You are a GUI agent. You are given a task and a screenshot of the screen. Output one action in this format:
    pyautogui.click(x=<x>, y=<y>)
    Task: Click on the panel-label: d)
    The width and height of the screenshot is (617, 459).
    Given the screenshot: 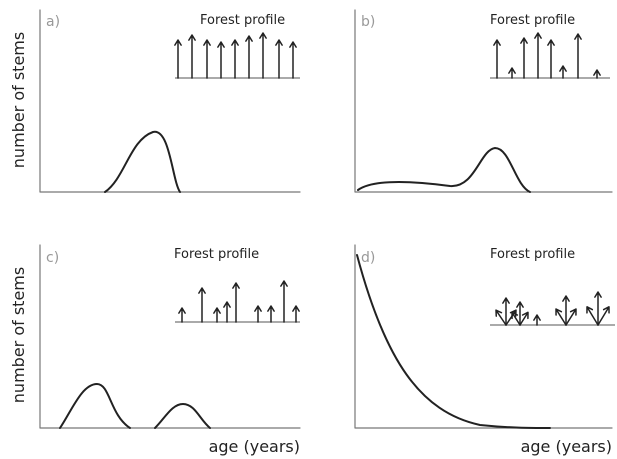 What is the action you would take?
    pyautogui.click(x=368, y=258)
    